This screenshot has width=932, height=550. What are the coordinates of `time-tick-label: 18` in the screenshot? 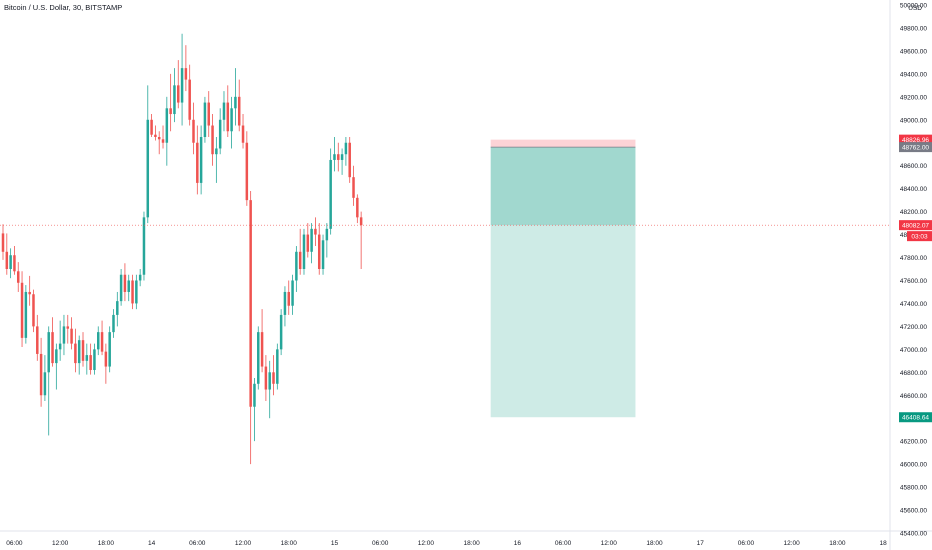 It's located at (883, 543).